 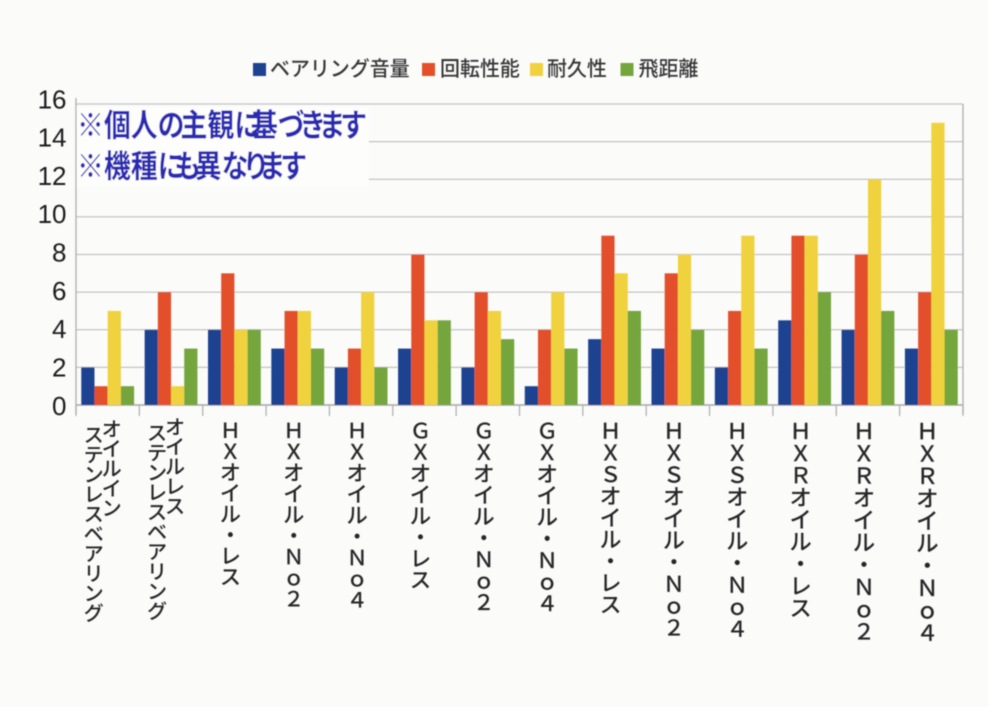 I want to click on svg-text: 2, so click(x=59, y=368).